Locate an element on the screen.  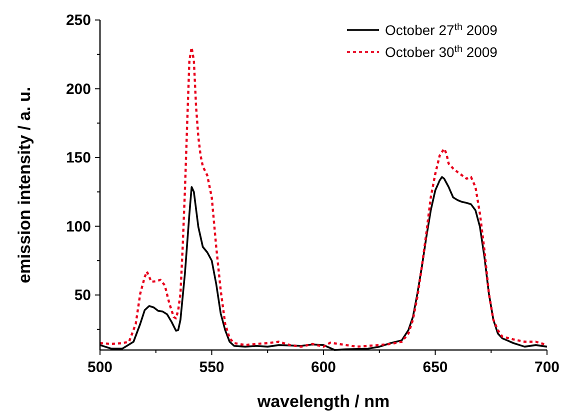
y-tick-label: 100 is located at coordinates (78, 227).